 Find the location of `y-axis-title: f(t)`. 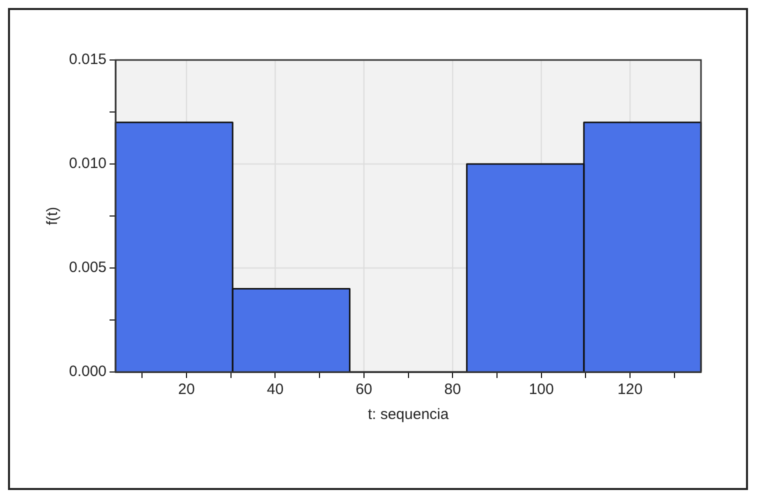

y-axis-title: f(t) is located at coordinates (53, 216).